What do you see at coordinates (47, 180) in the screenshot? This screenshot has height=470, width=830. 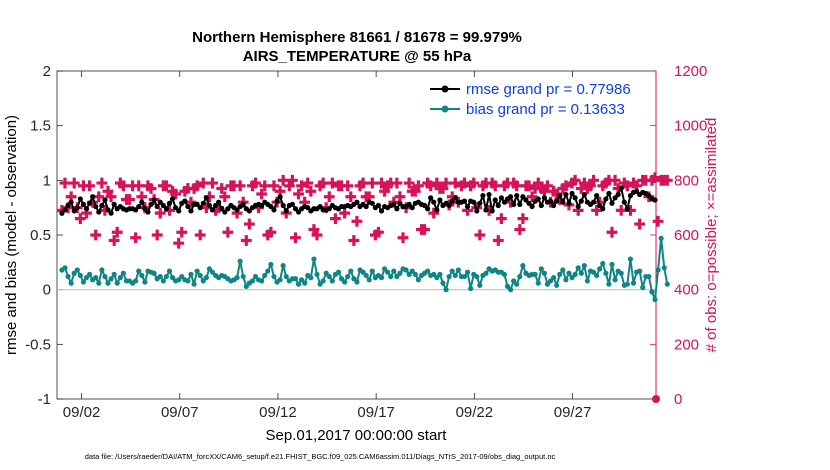 I see `y-left-tick-label: 1` at bounding box center [47, 180].